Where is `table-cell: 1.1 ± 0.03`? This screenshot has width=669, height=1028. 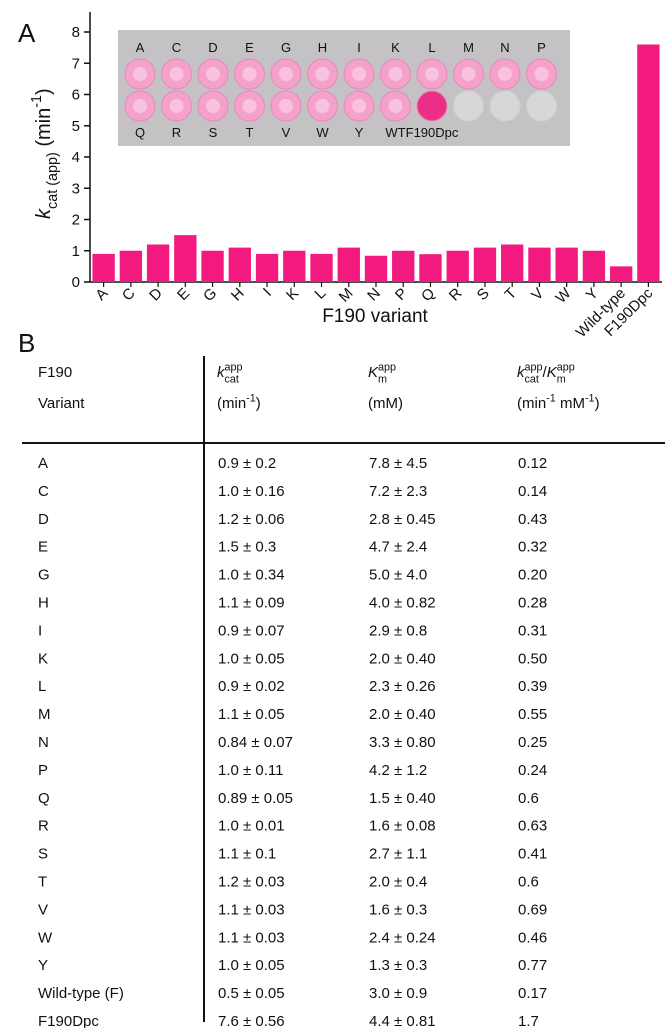
table-cell: 1.1 ± 0.03 is located at coordinates (251, 937).